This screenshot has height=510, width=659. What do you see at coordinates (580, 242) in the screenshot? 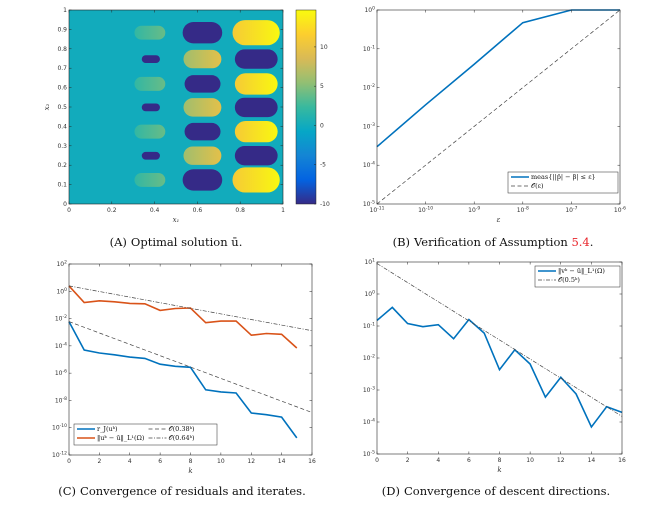
I see `caption-reference-link: 5.4` at bounding box center [580, 242].